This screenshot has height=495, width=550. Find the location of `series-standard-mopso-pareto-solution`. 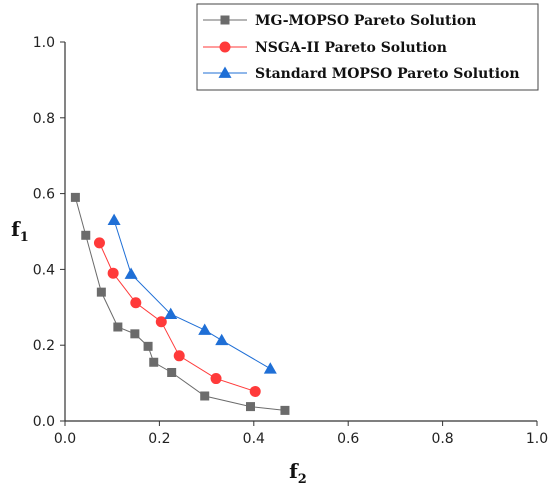

series-standard-mopso-pareto-solution is located at coordinates (192, 293).